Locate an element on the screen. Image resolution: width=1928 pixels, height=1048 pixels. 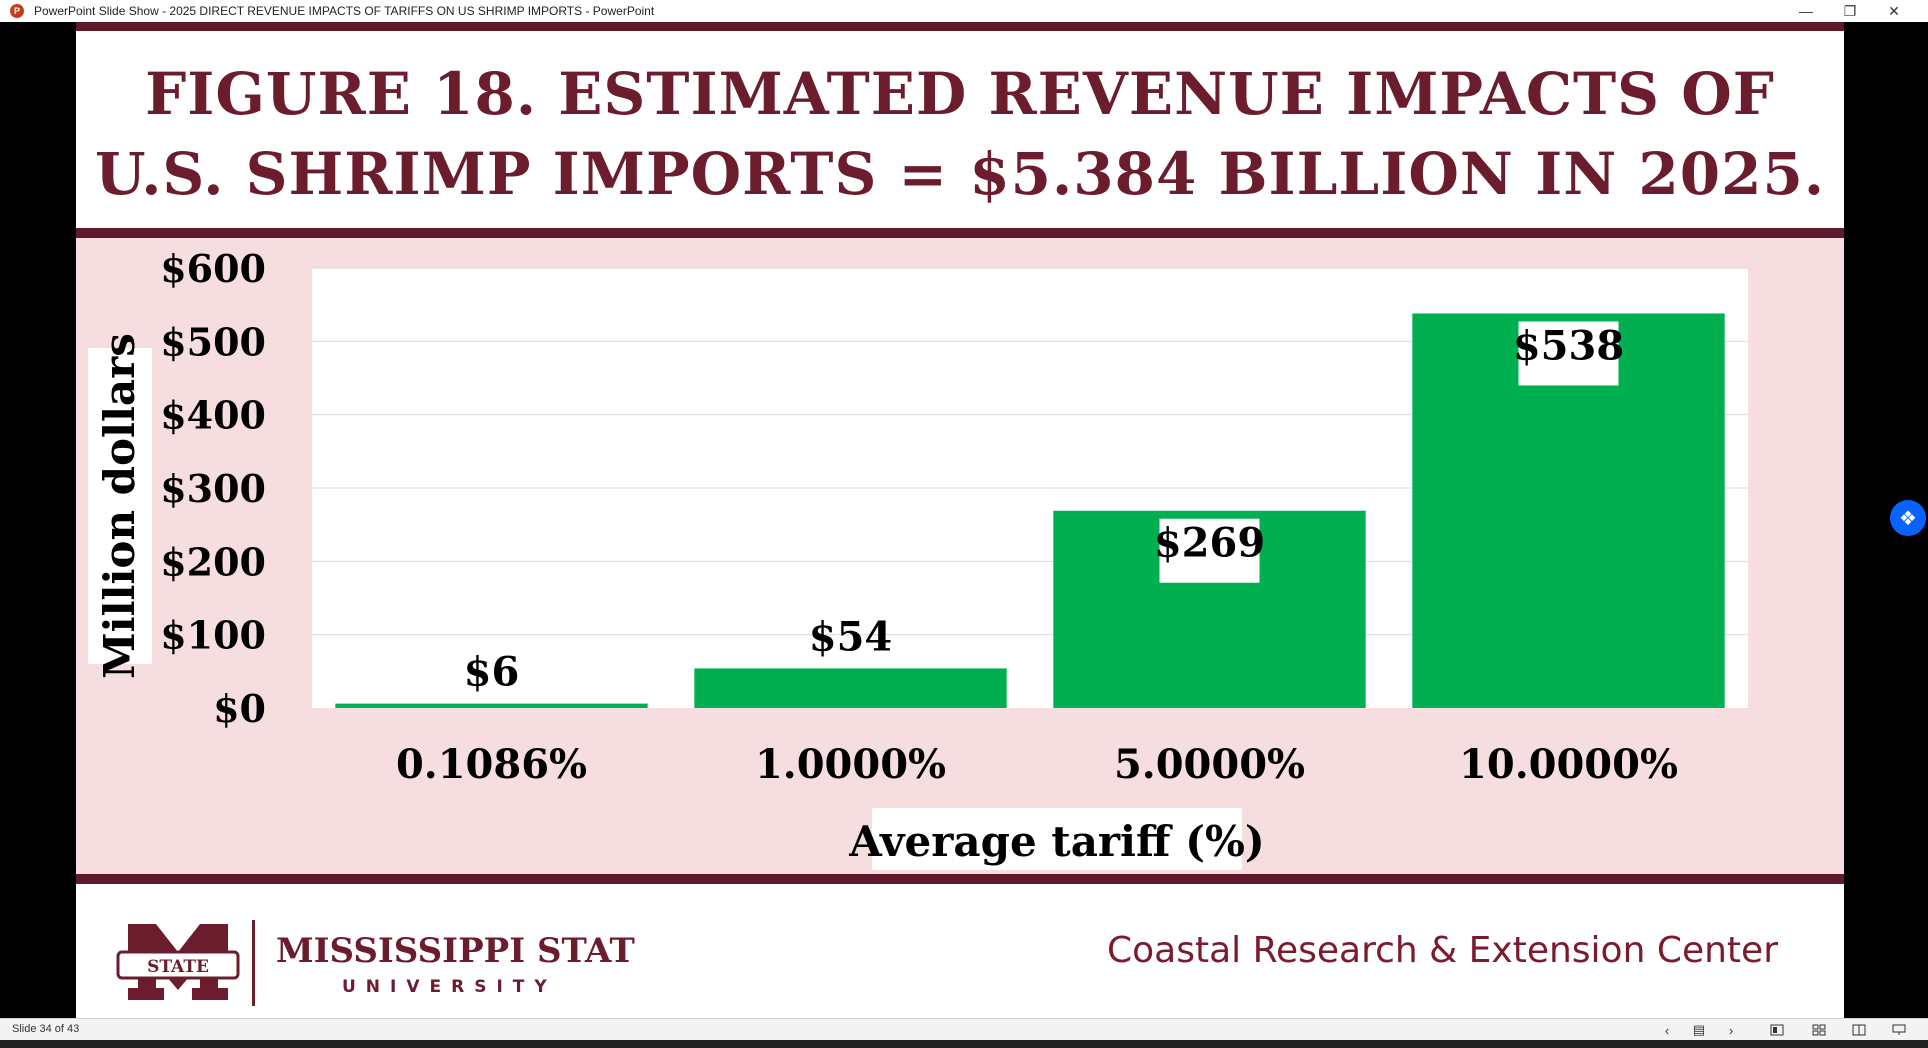
next-slide-button: › is located at coordinates (1731, 1030).